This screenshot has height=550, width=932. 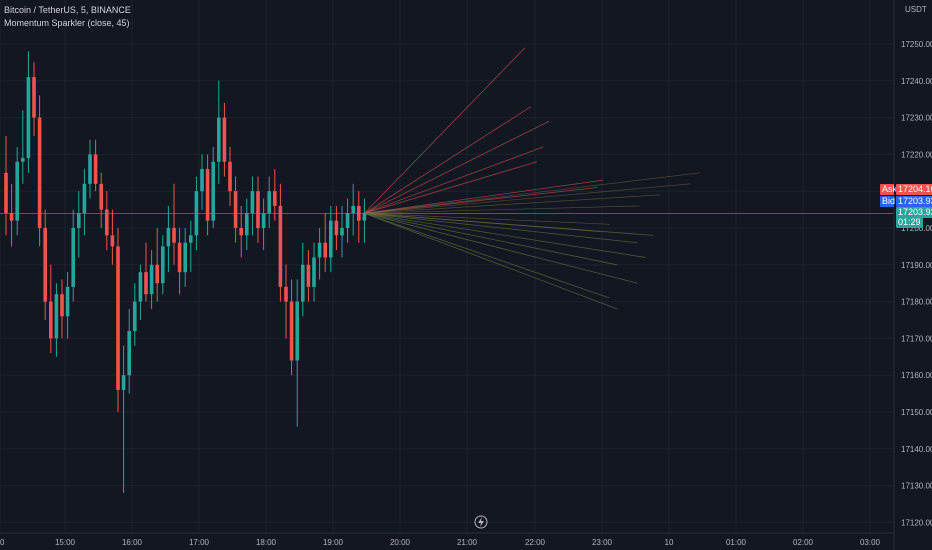 What do you see at coordinates (602, 542) in the screenshot?
I see `x-tick-label: 23:00` at bounding box center [602, 542].